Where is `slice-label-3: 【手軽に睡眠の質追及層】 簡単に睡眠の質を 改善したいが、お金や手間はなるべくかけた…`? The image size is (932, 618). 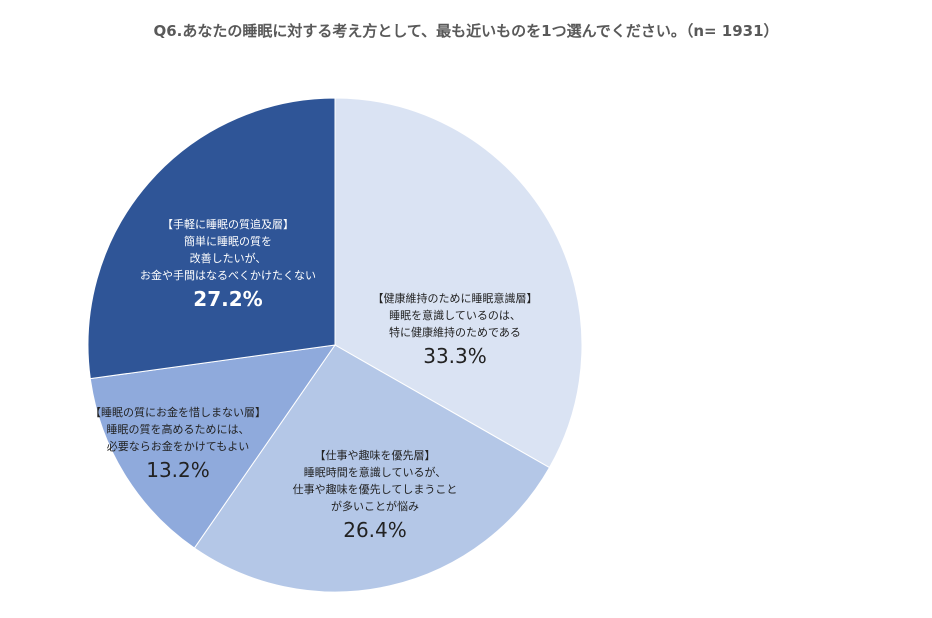
slice-label-3: 【手軽に睡眠の質追及層】 簡単に睡眠の質を 改善したいが、お金や手間はなるべくかけた… is located at coordinates (228, 265).